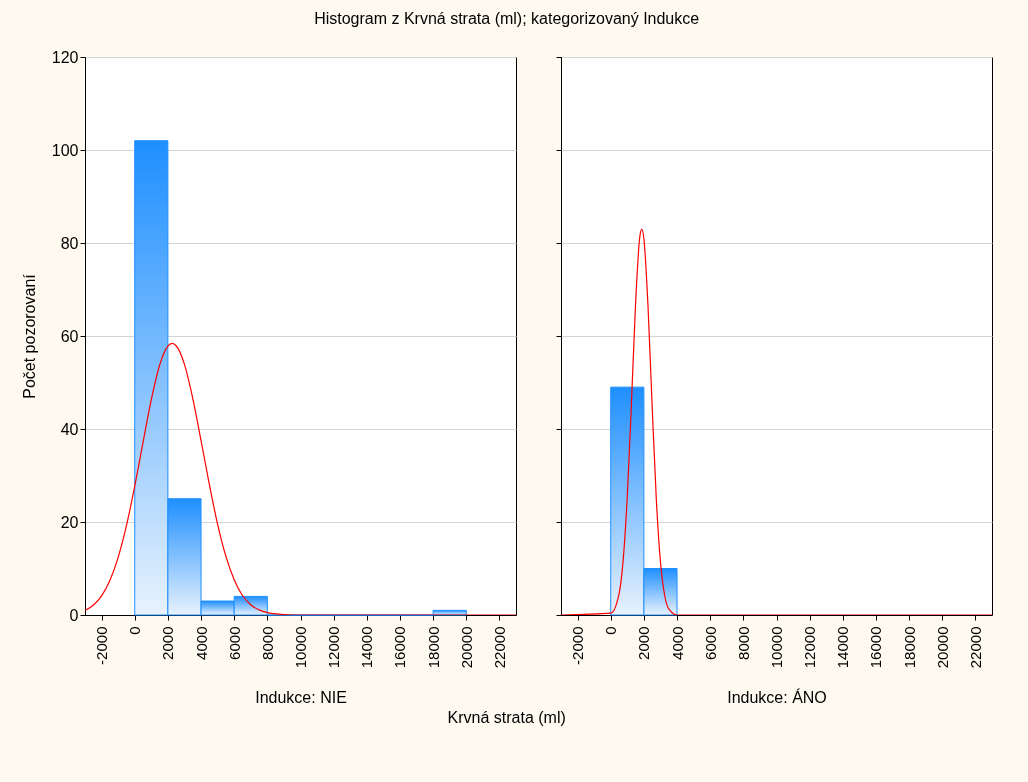 This screenshot has width=1028, height=782. What do you see at coordinates (29, 336) in the screenshot?
I see `y-axis-title: Počet pozorovaní` at bounding box center [29, 336].